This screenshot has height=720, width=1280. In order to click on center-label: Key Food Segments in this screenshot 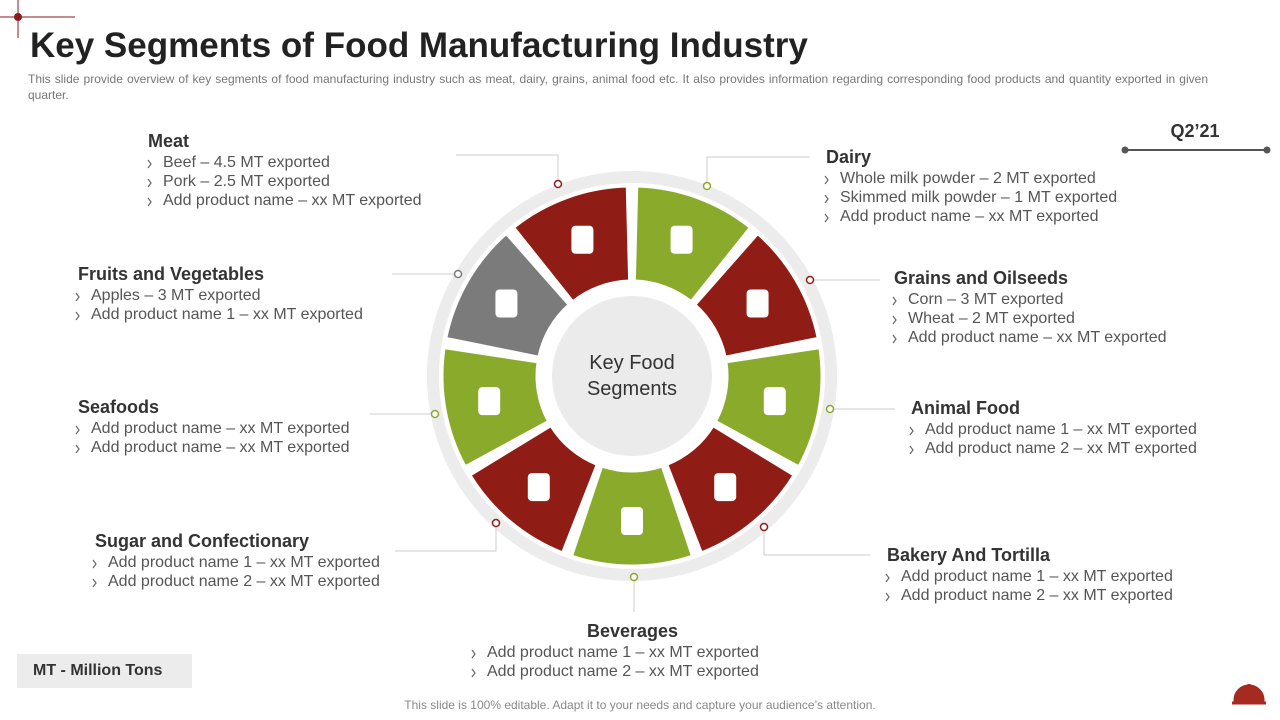, I will do `click(632, 376)`.